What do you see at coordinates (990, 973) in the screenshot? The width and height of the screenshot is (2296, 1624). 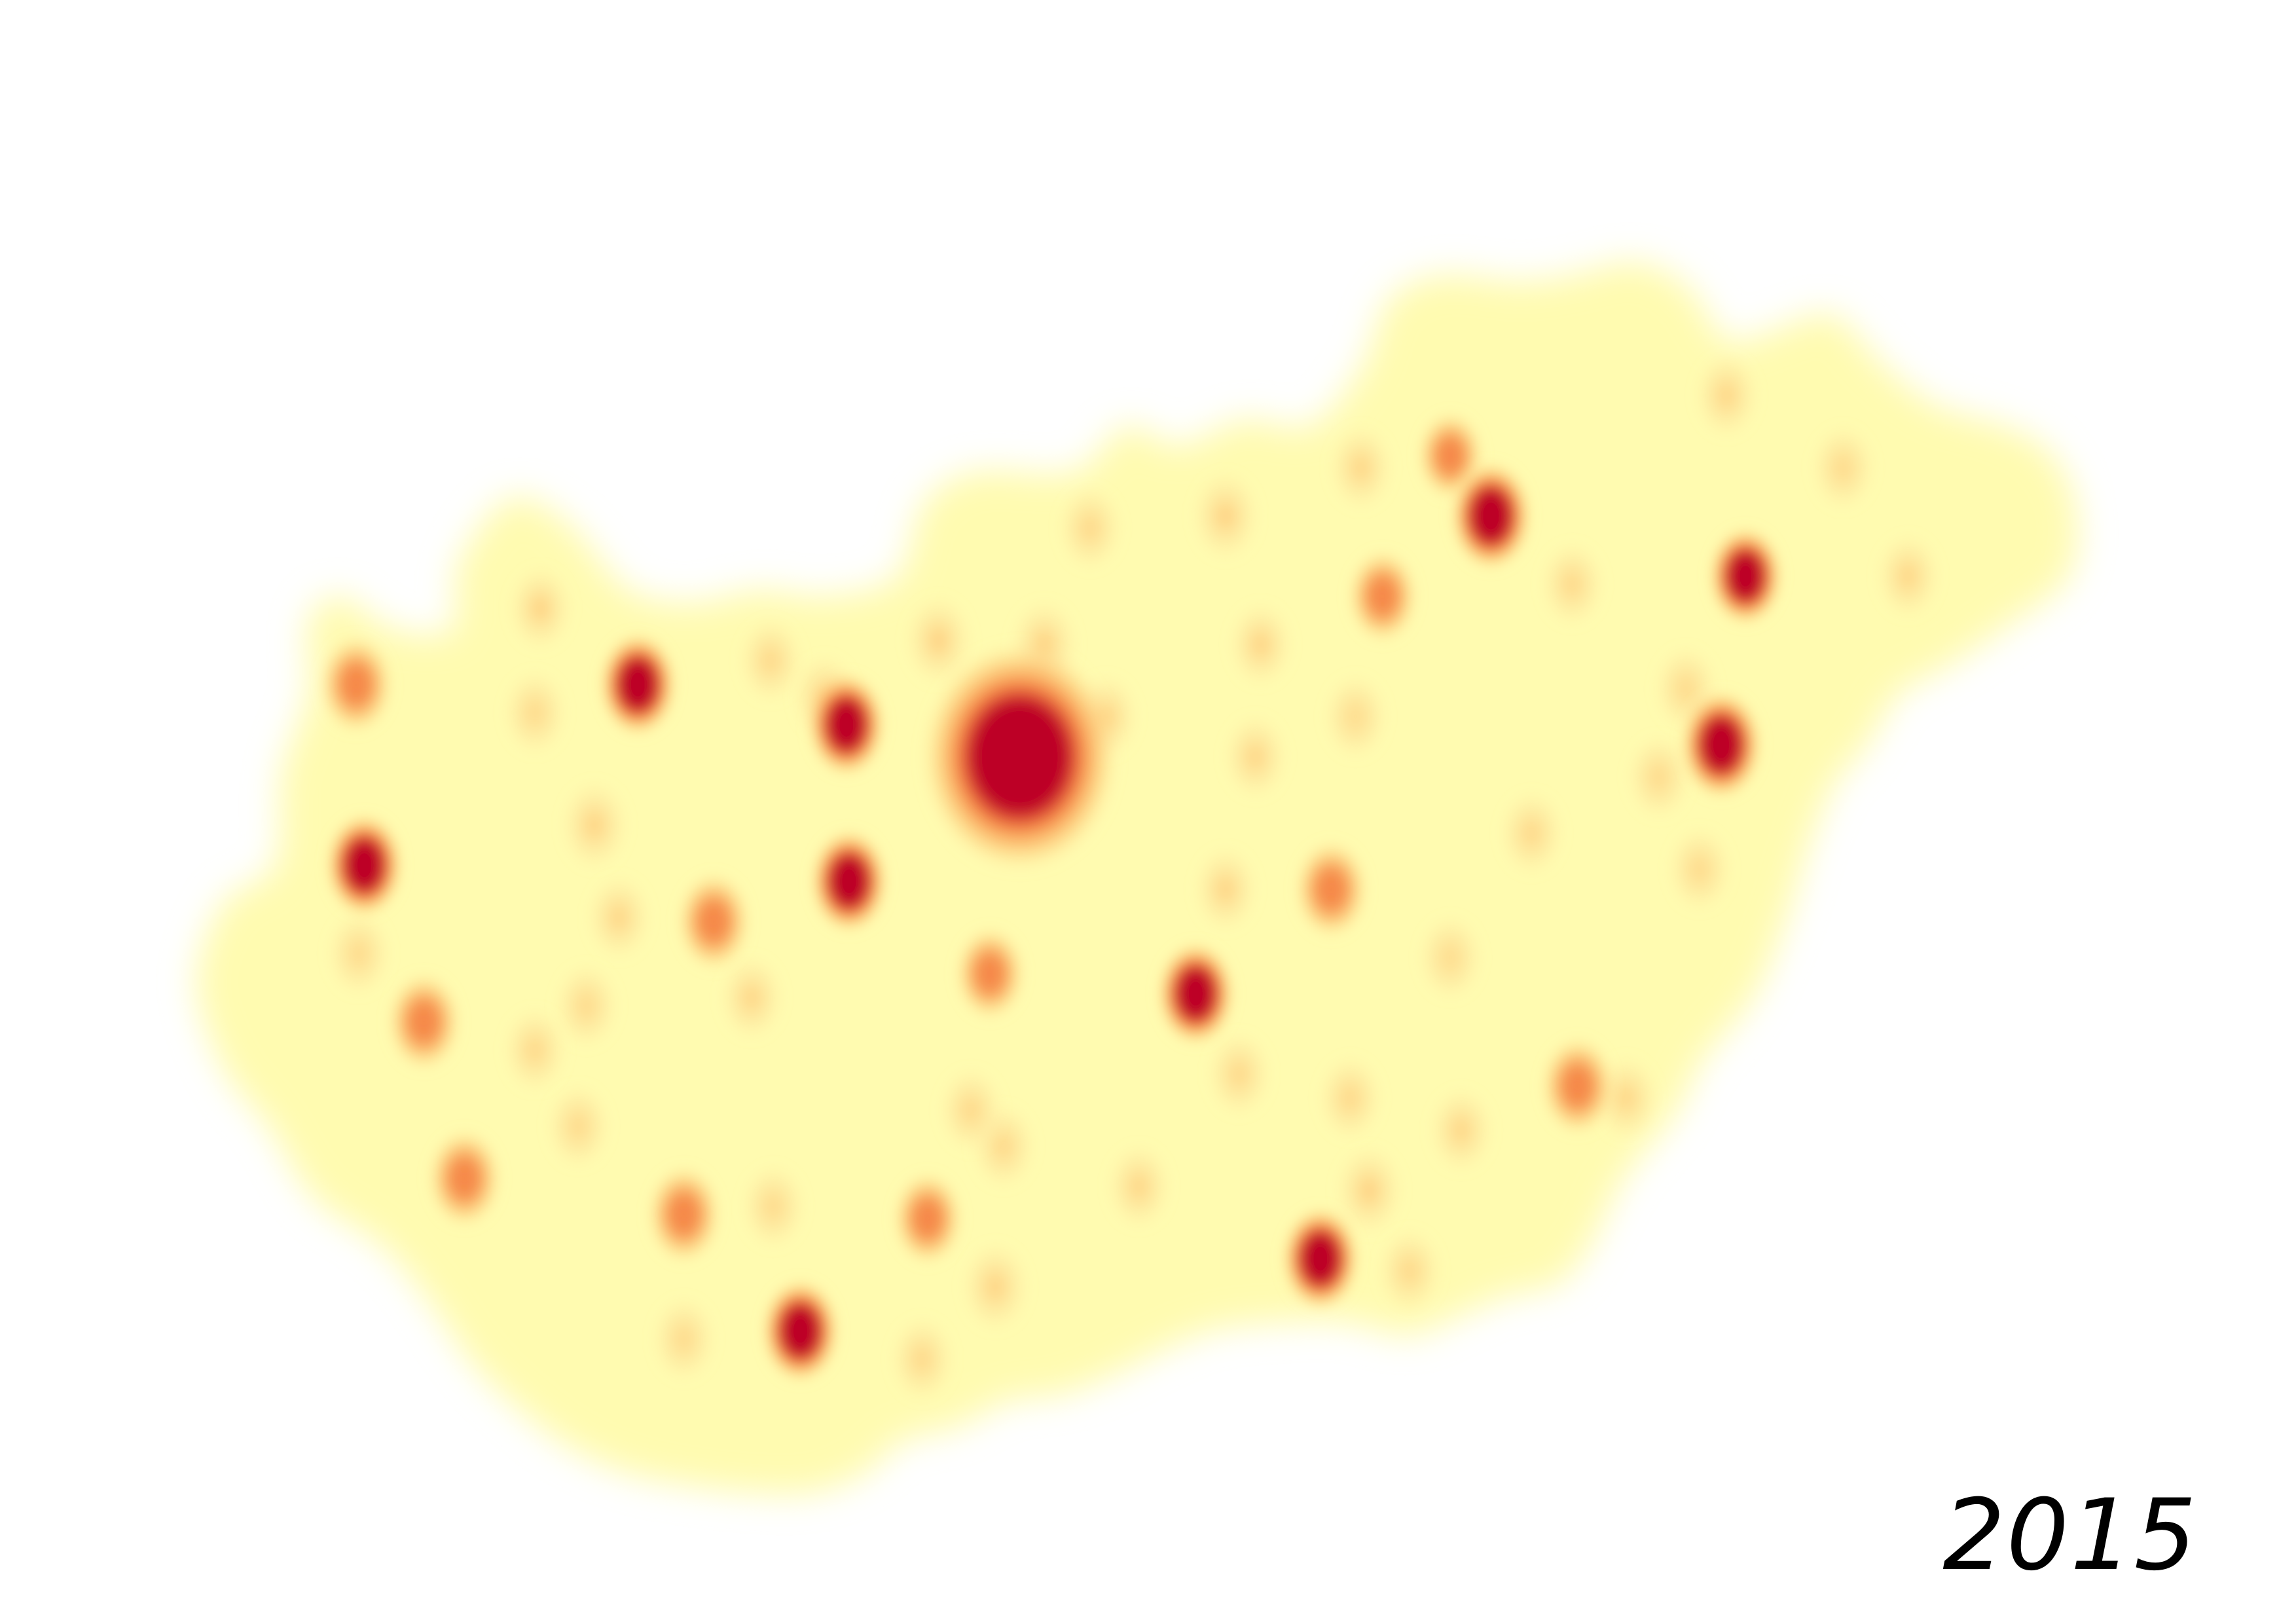 I see `hotspot-dunaujvaros` at bounding box center [990, 973].